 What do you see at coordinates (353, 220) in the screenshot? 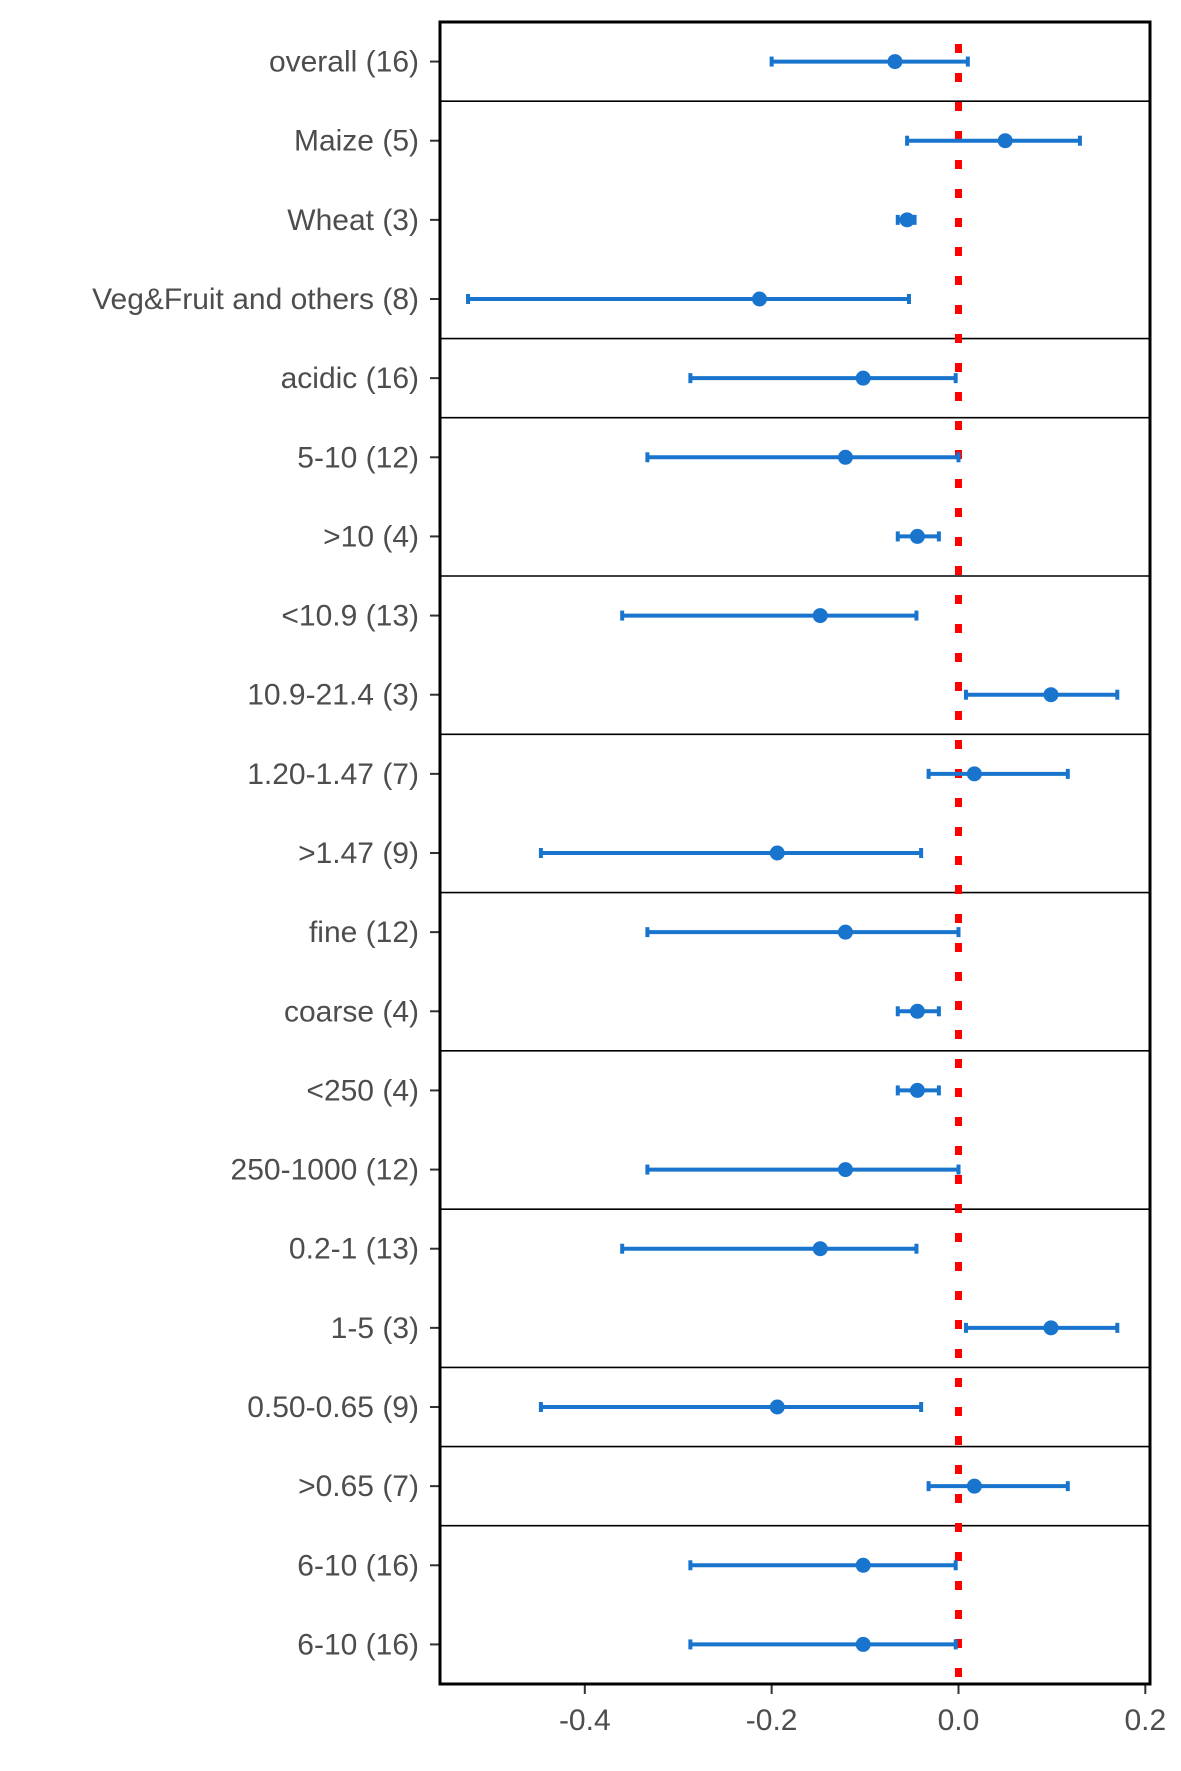
I see `y-tick-label: Wheat (3)` at bounding box center [353, 220].